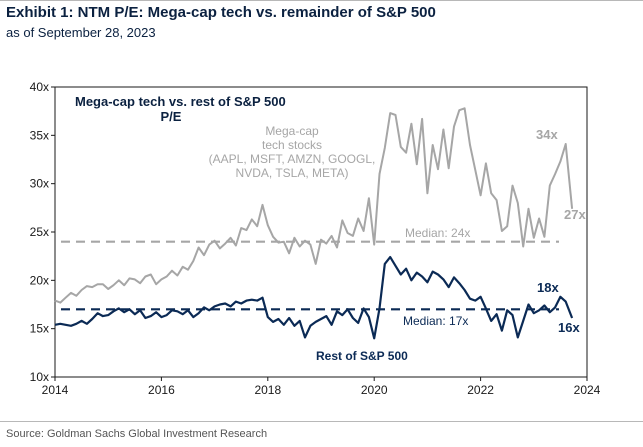  What do you see at coordinates (81, 32) in the screenshot?
I see `exhibit-subtitle: as of September 28, 2023` at bounding box center [81, 32].